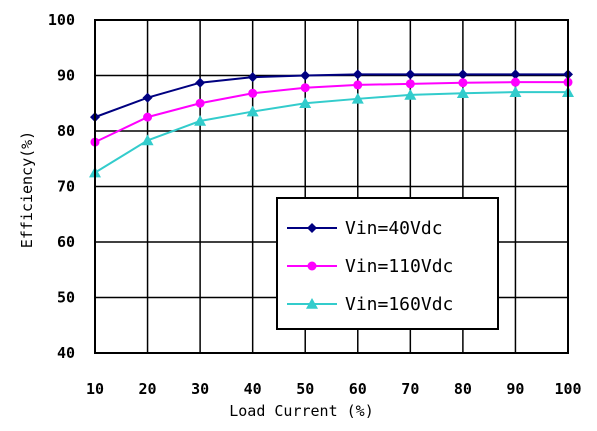 Image resolution: width=597 pixels, height=431 pixels. Describe the element at coordinates (305, 389) in the screenshot. I see `x-tick-label: 50` at that location.